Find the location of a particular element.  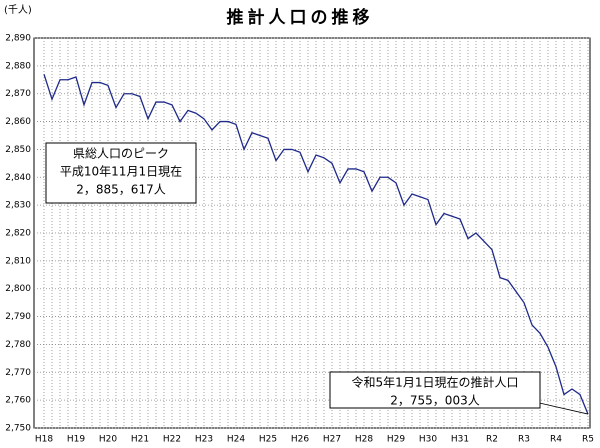

y-tick-label: 2,750 is located at coordinates (18, 429).